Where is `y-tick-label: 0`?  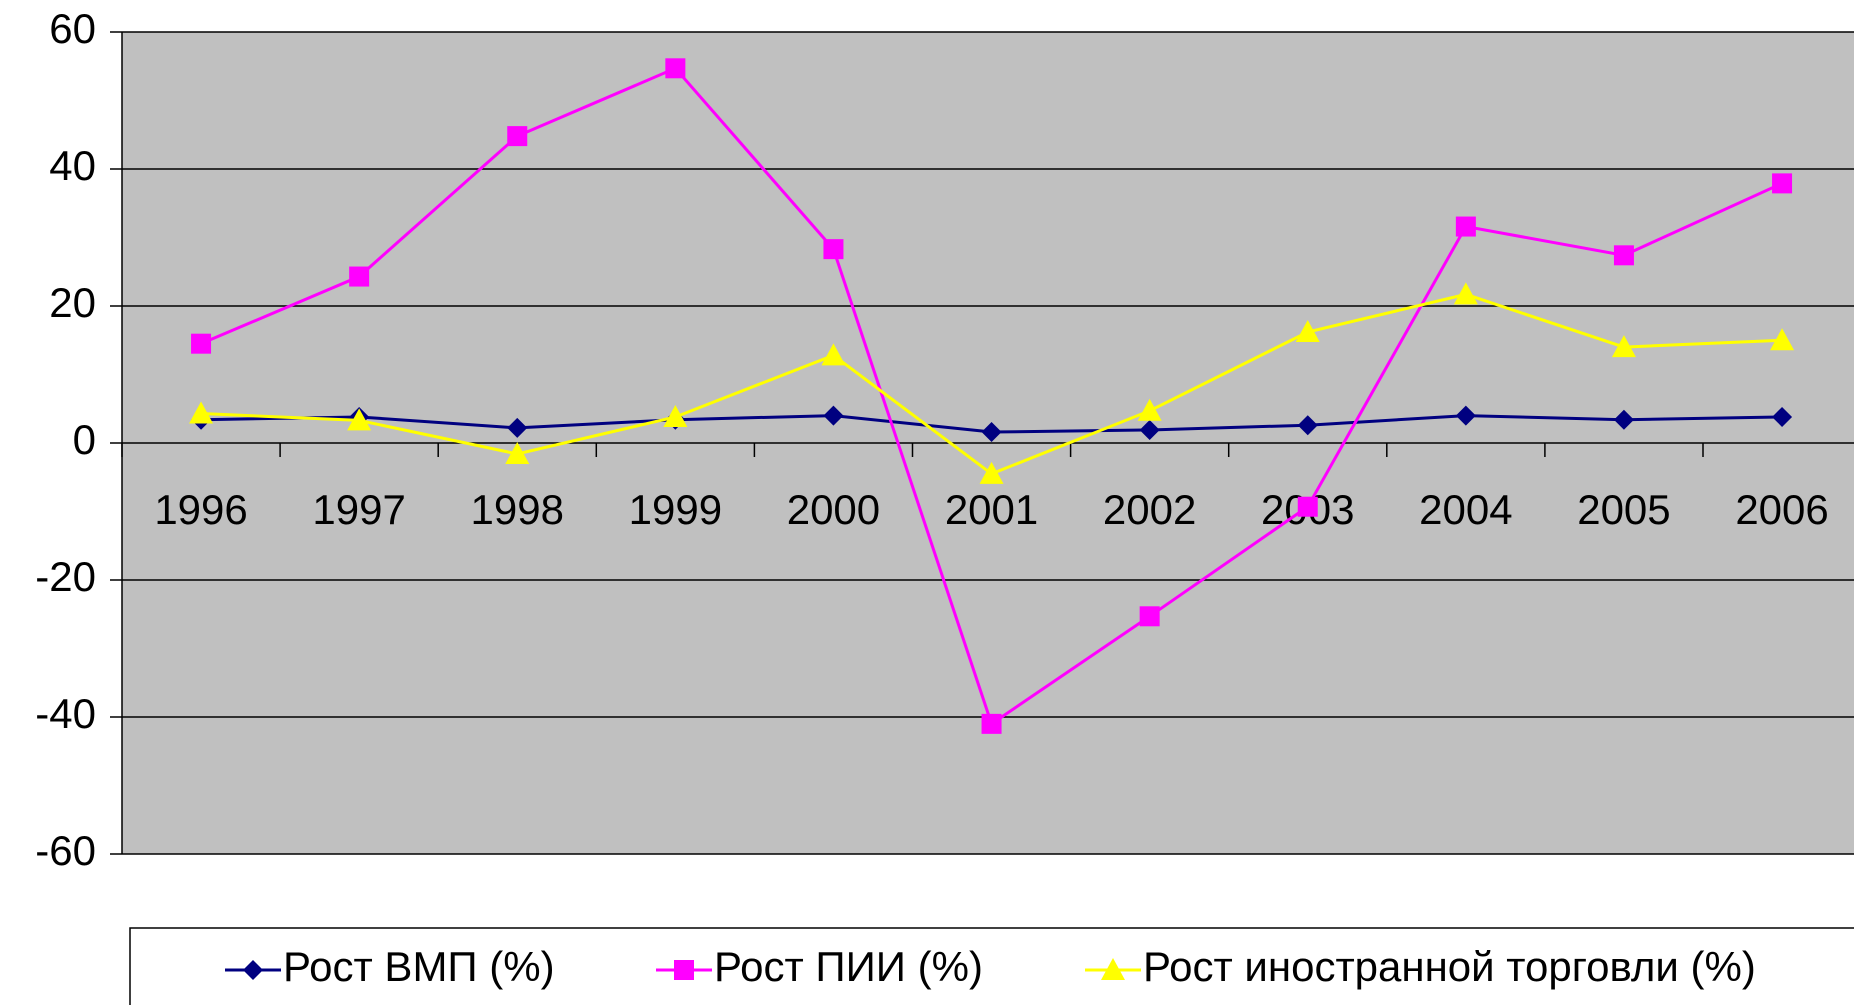
y-tick-label: 0 is located at coordinates (84, 439).